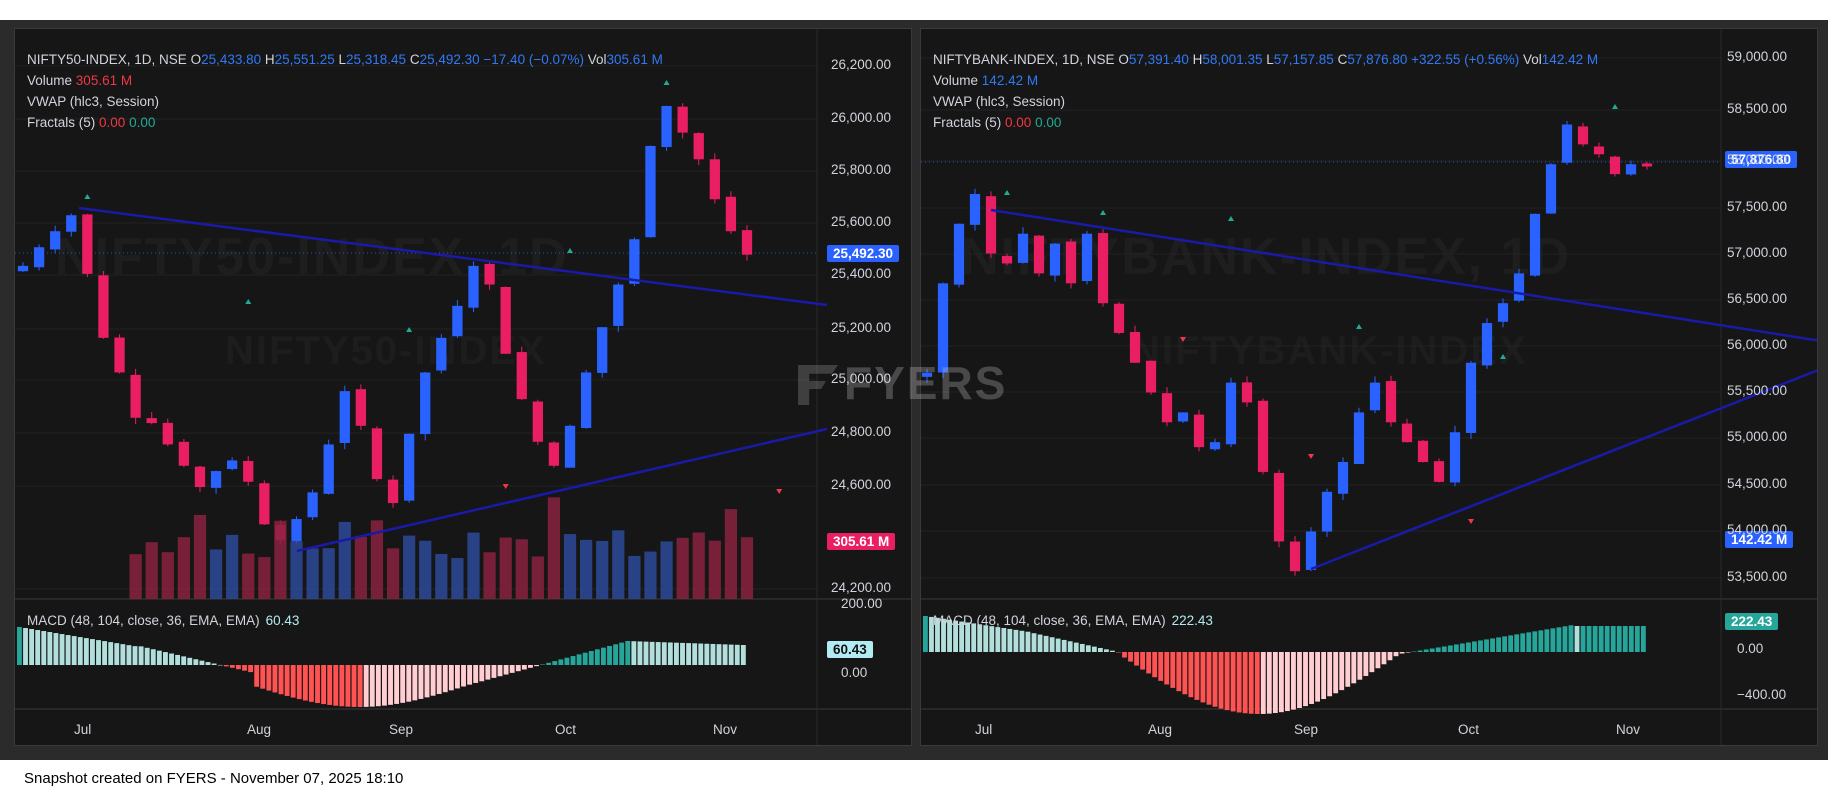 This screenshot has height=800, width=1828. I want to click on symbol-label: NIFTYBANK-INDEX, 1D, NSE, so click(1024, 59).